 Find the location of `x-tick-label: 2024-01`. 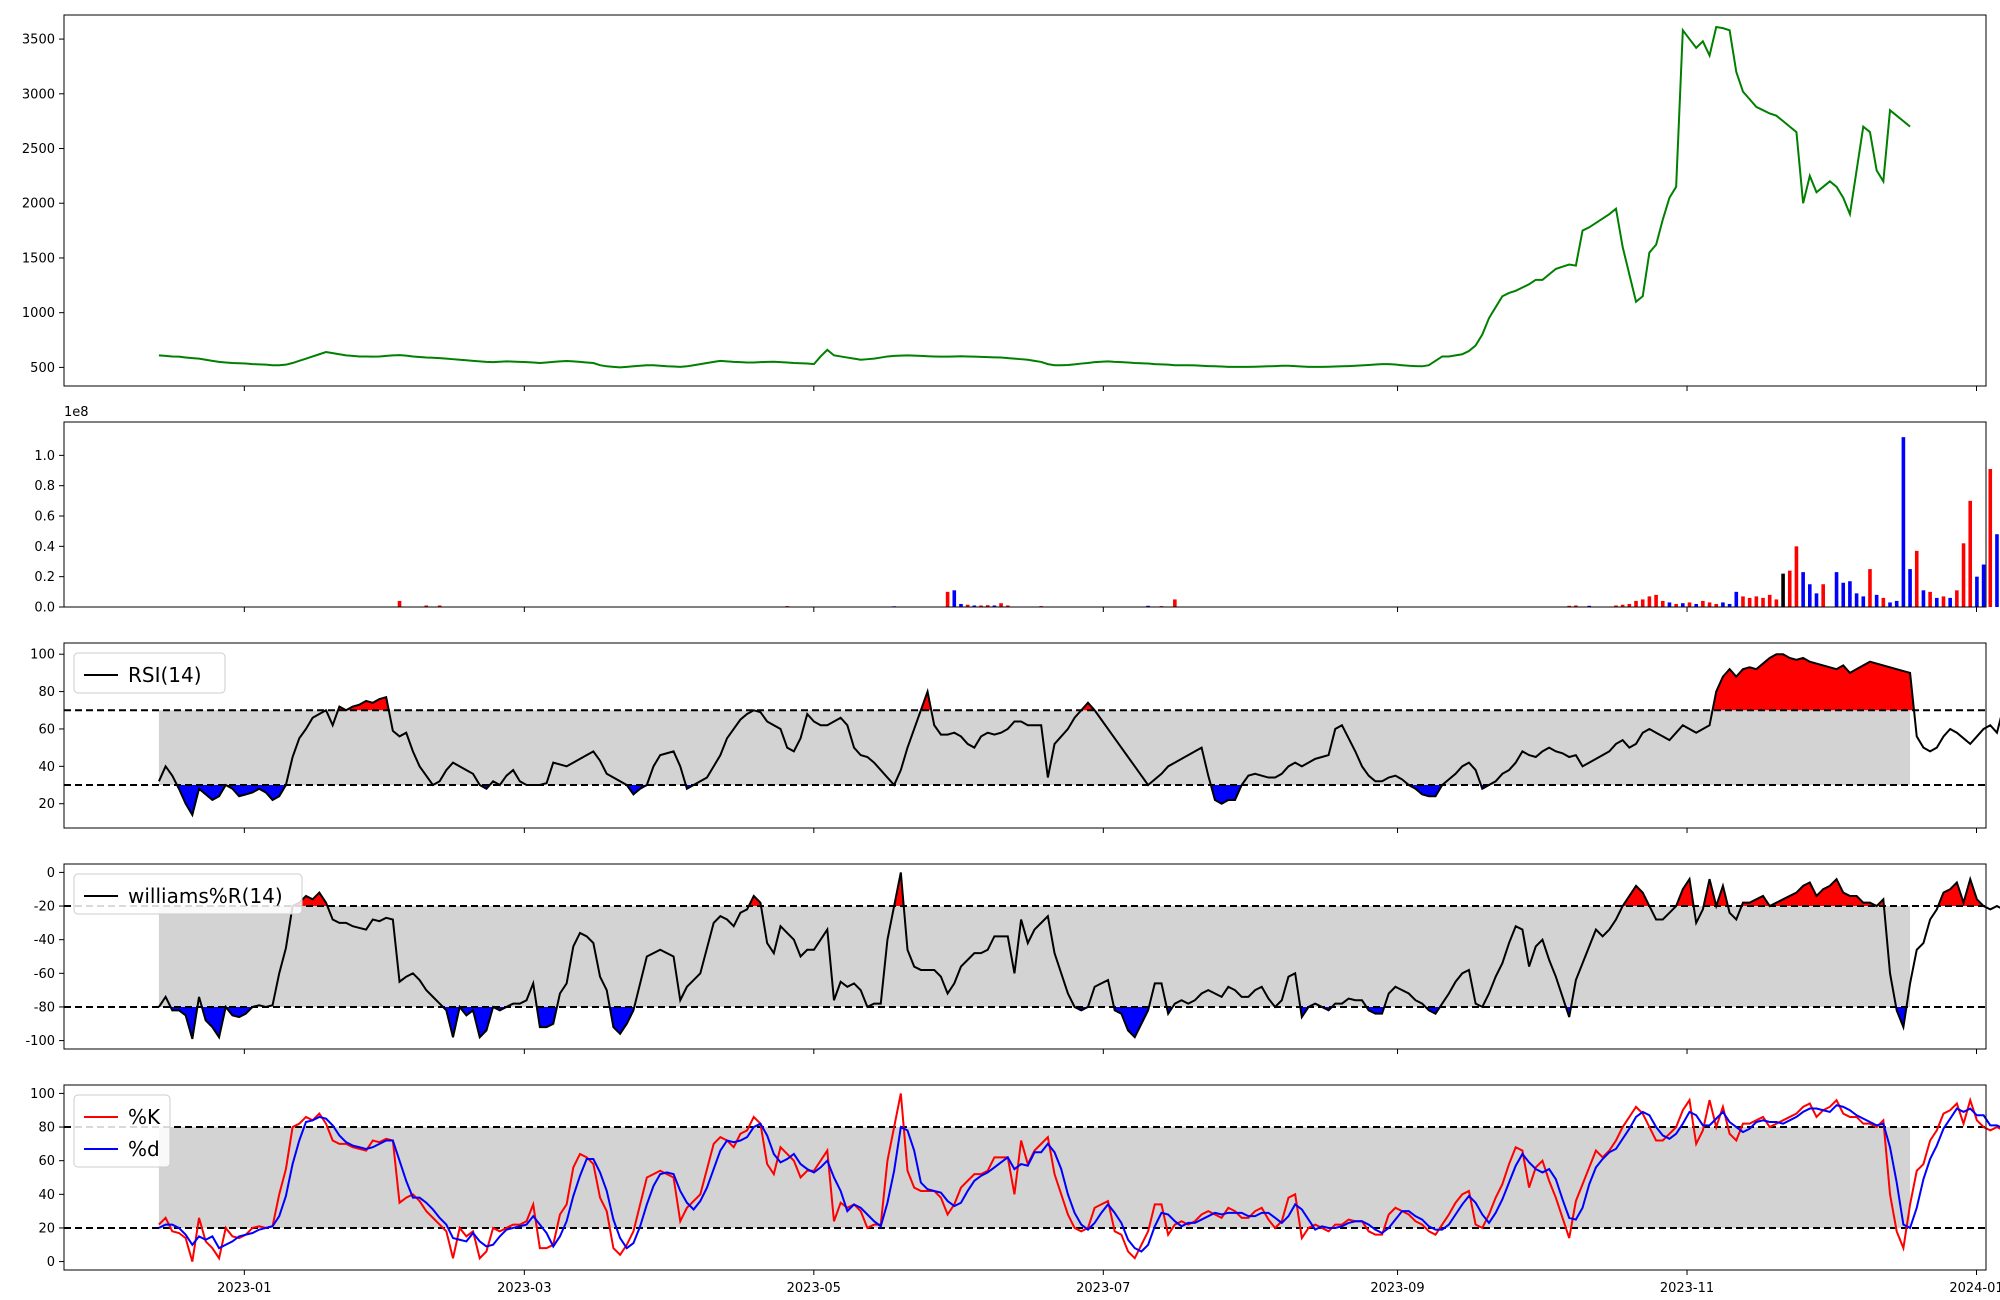

x-tick-label: 2024-01 is located at coordinates (1974, 1288).